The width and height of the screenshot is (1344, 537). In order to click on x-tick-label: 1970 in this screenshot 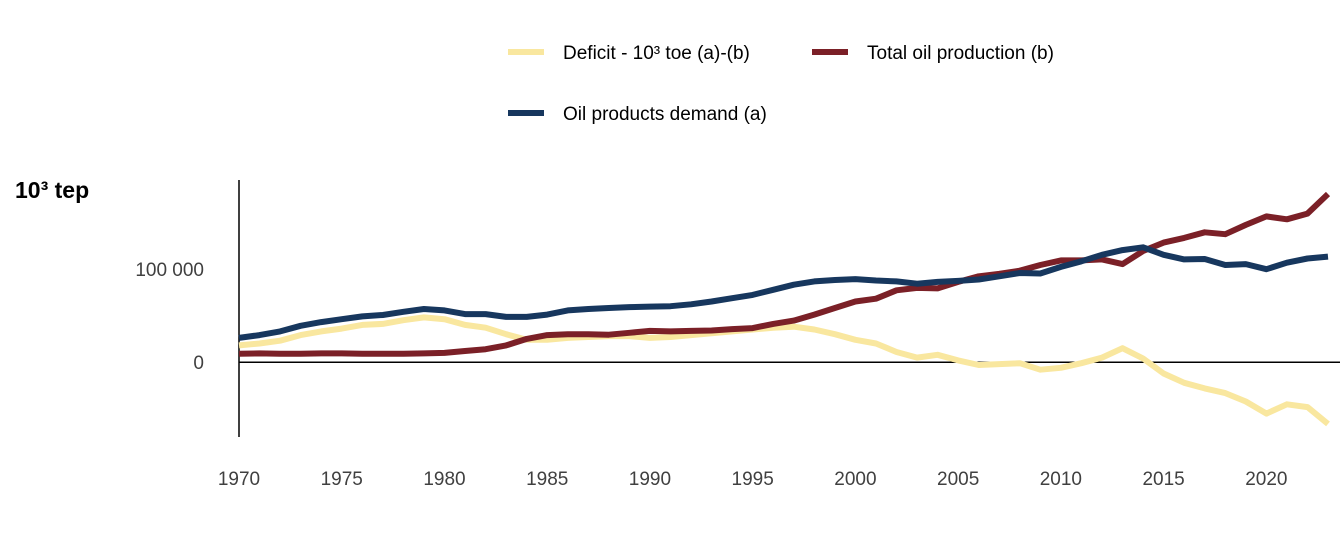, I will do `click(239, 479)`.